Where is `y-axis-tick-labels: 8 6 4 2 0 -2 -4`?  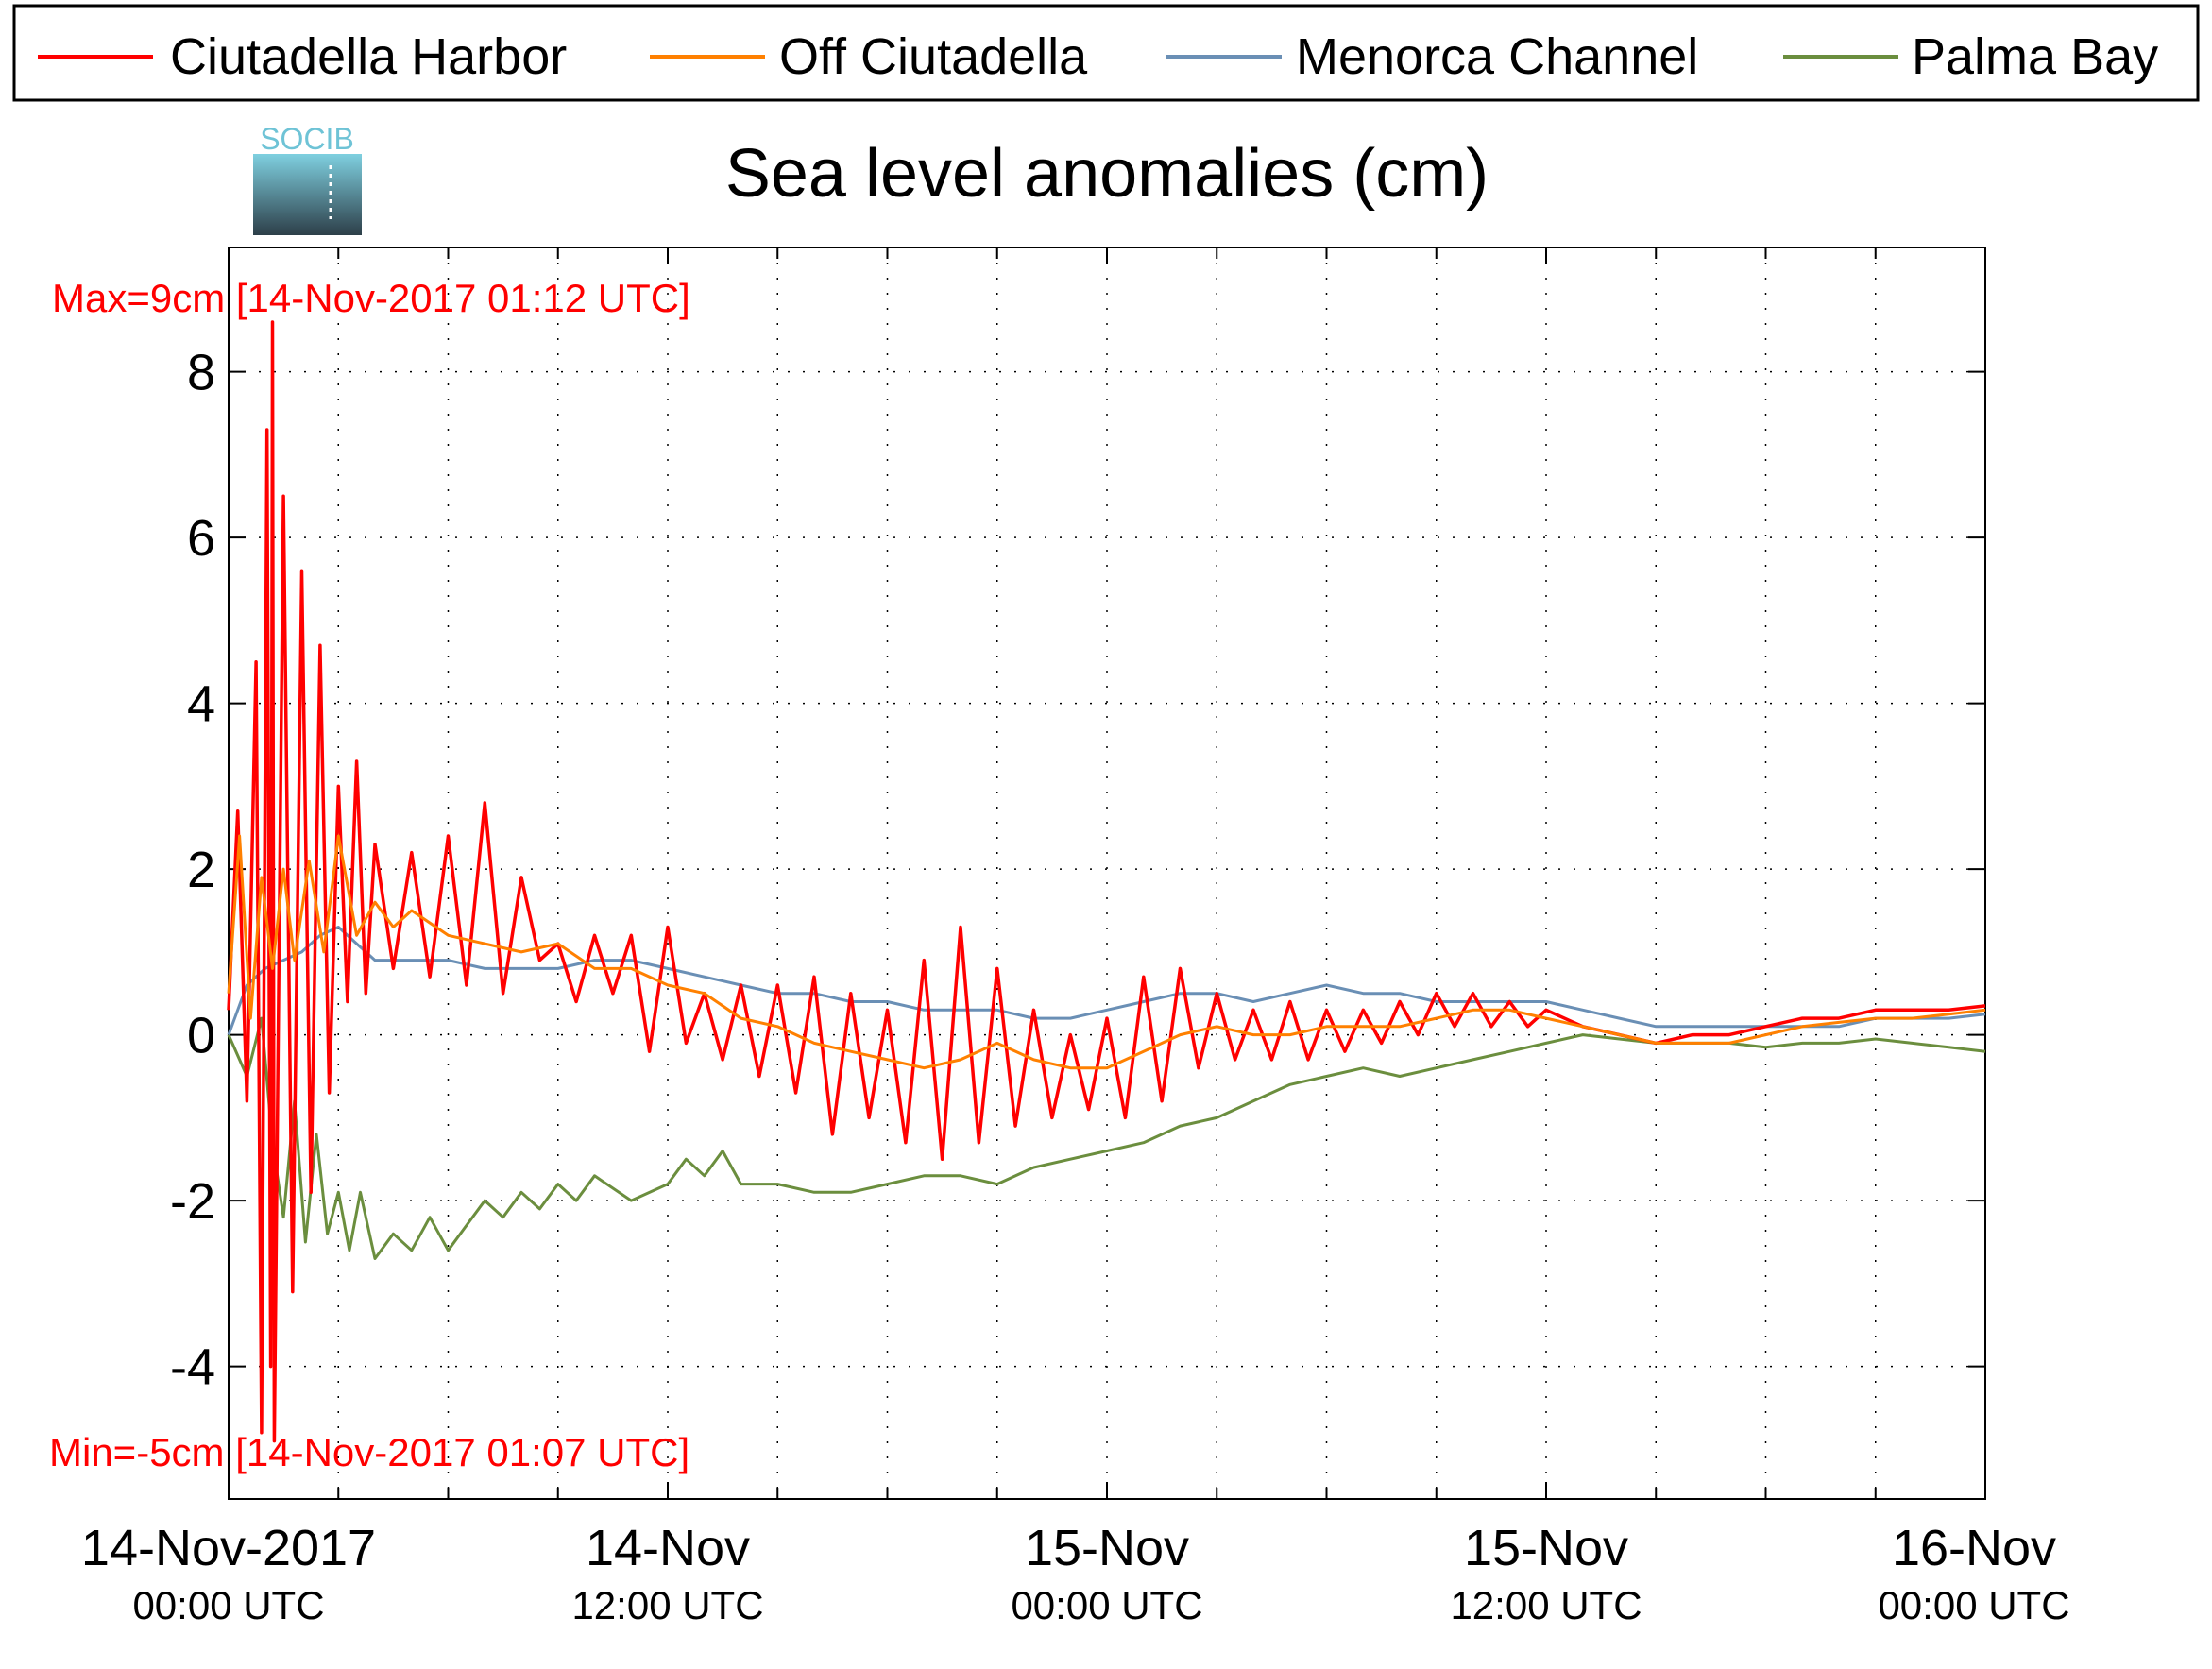 y-axis-tick-labels: 8 6 4 2 0 -2 -4 is located at coordinates (192, 871).